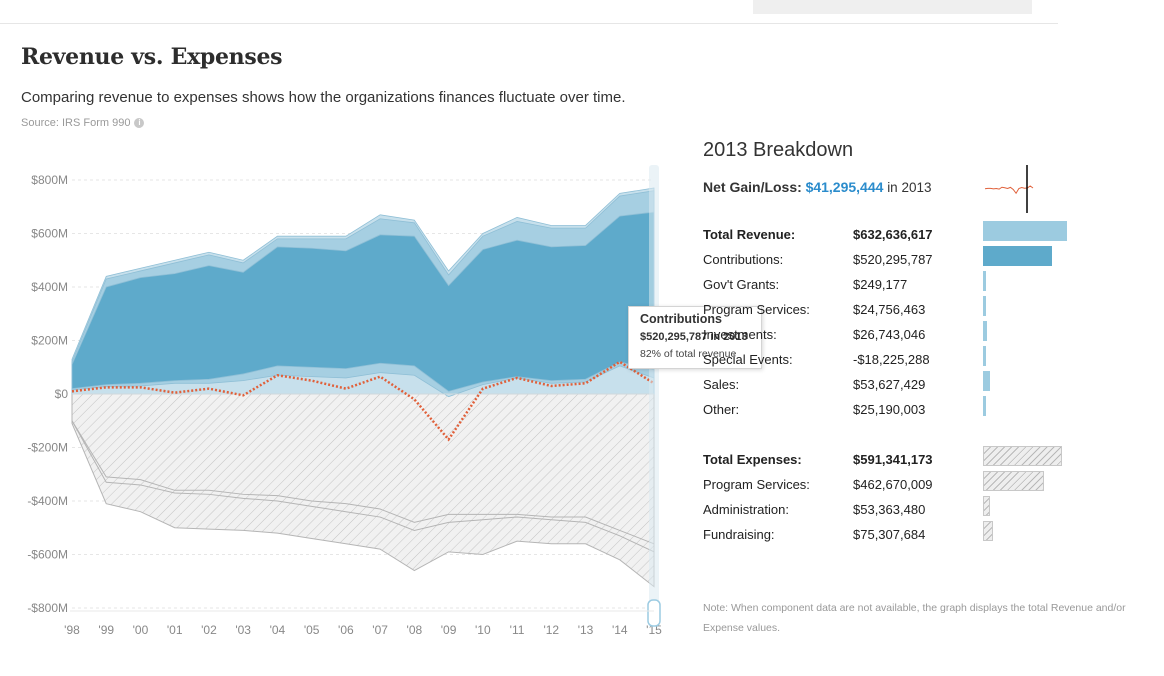 The height and width of the screenshot is (676, 1164). I want to click on tooltip-title: Contributions, so click(681, 319).